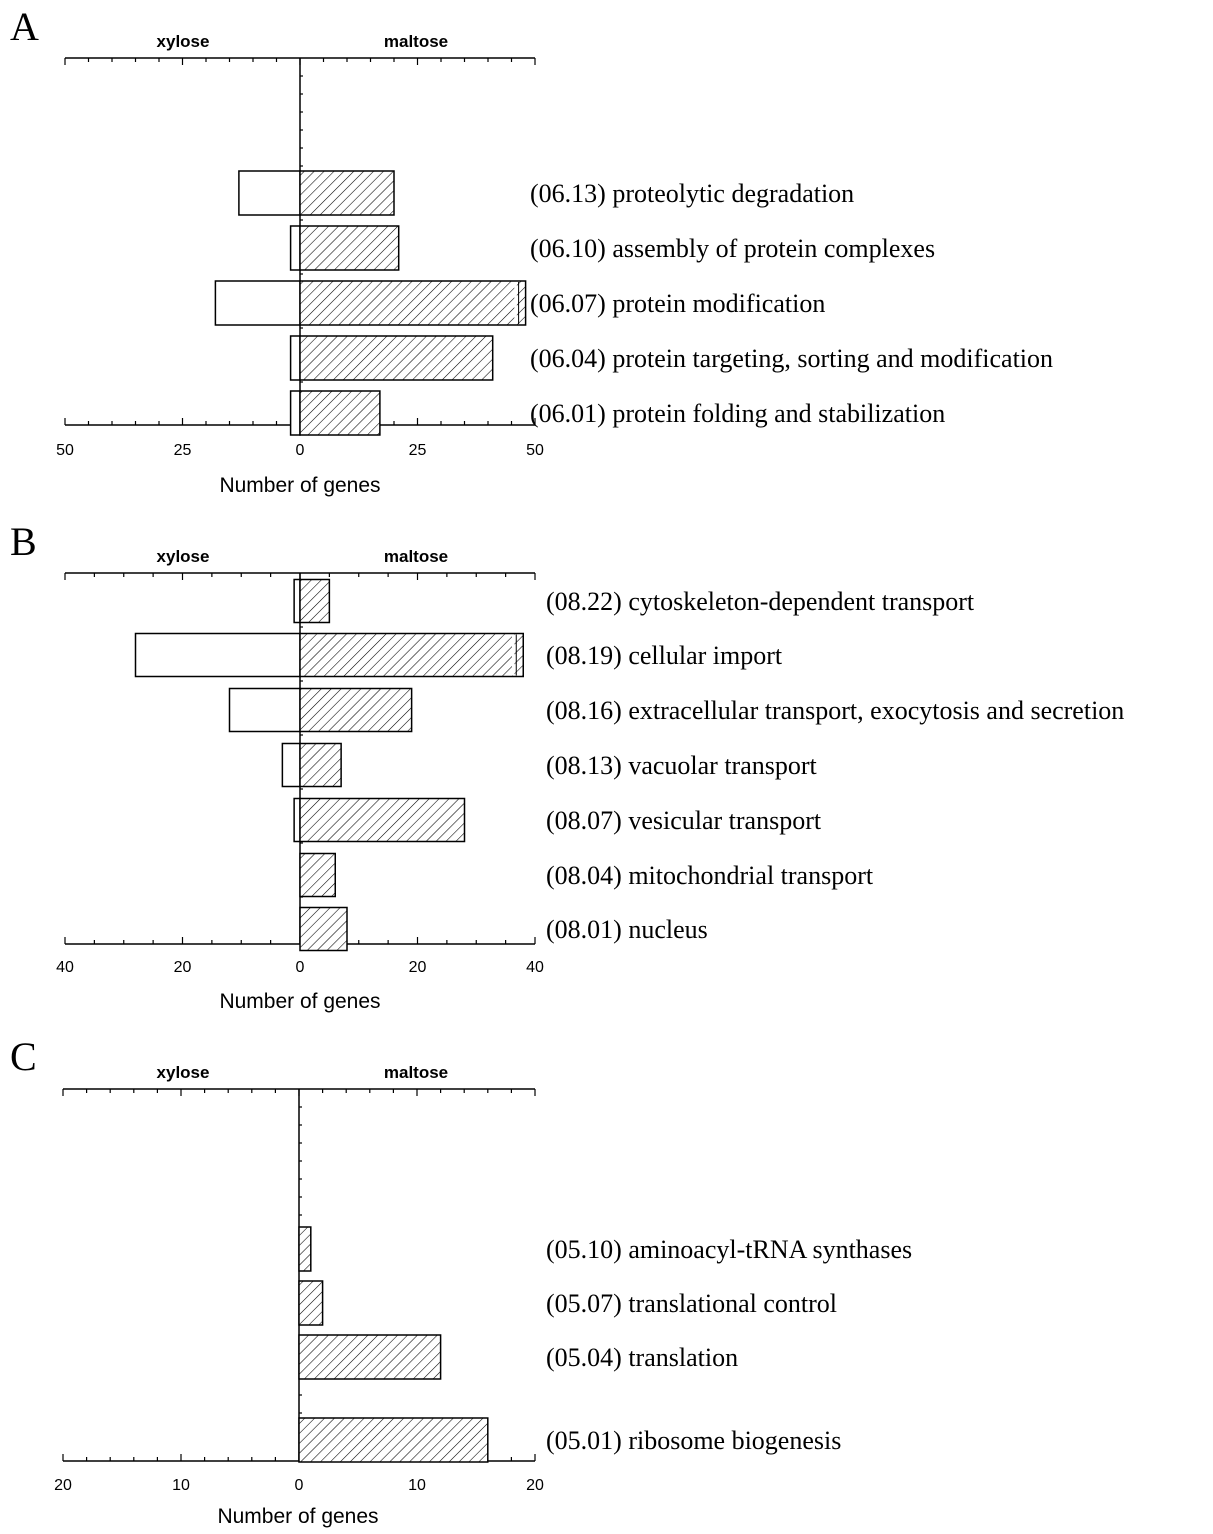  What do you see at coordinates (732, 248) in the screenshot?
I see `category-label: (06.10) assembly of protein complexes` at bounding box center [732, 248].